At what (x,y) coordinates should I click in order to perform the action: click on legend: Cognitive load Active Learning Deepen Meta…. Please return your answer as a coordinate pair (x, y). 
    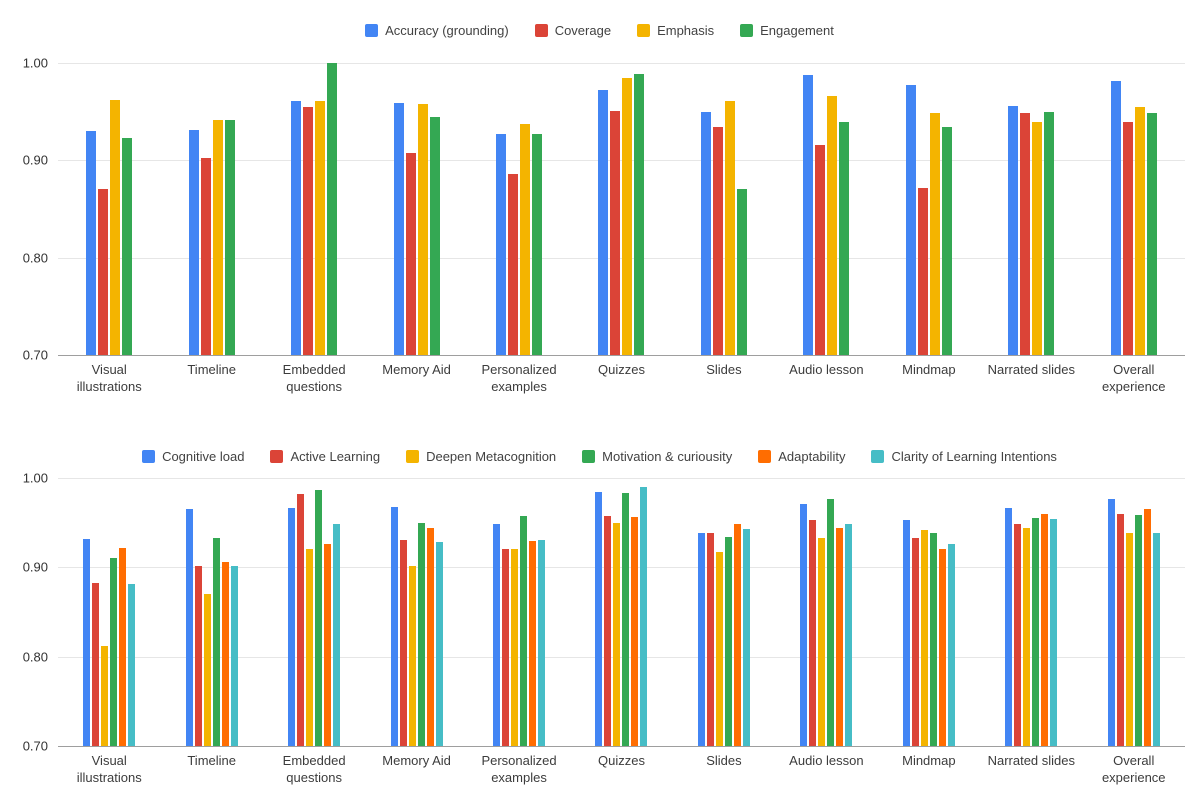
    Looking at the image, I should click on (599, 456).